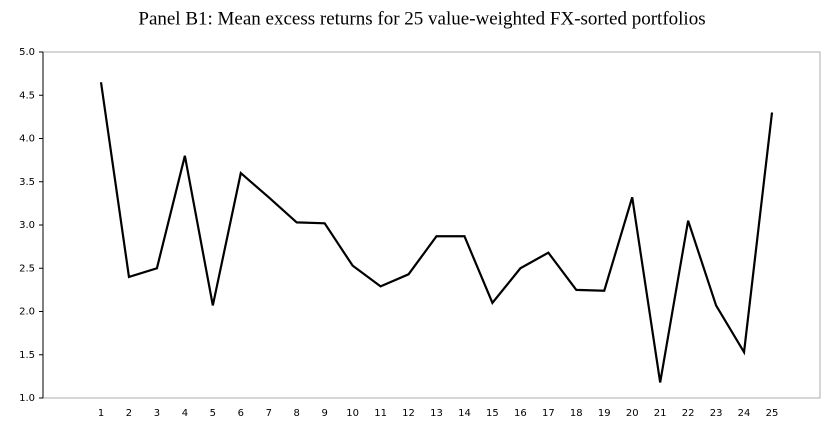  Describe the element at coordinates (27, 225) in the screenshot. I see `y-tick-label: 3.0` at that location.